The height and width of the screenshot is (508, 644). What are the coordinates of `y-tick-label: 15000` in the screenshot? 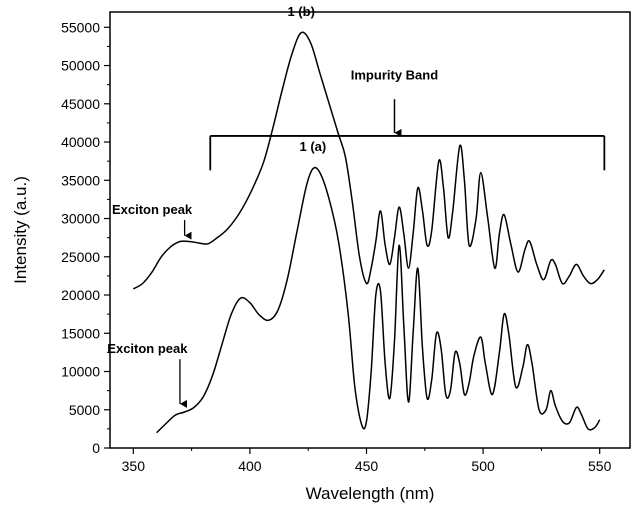 It's located at (80, 333).